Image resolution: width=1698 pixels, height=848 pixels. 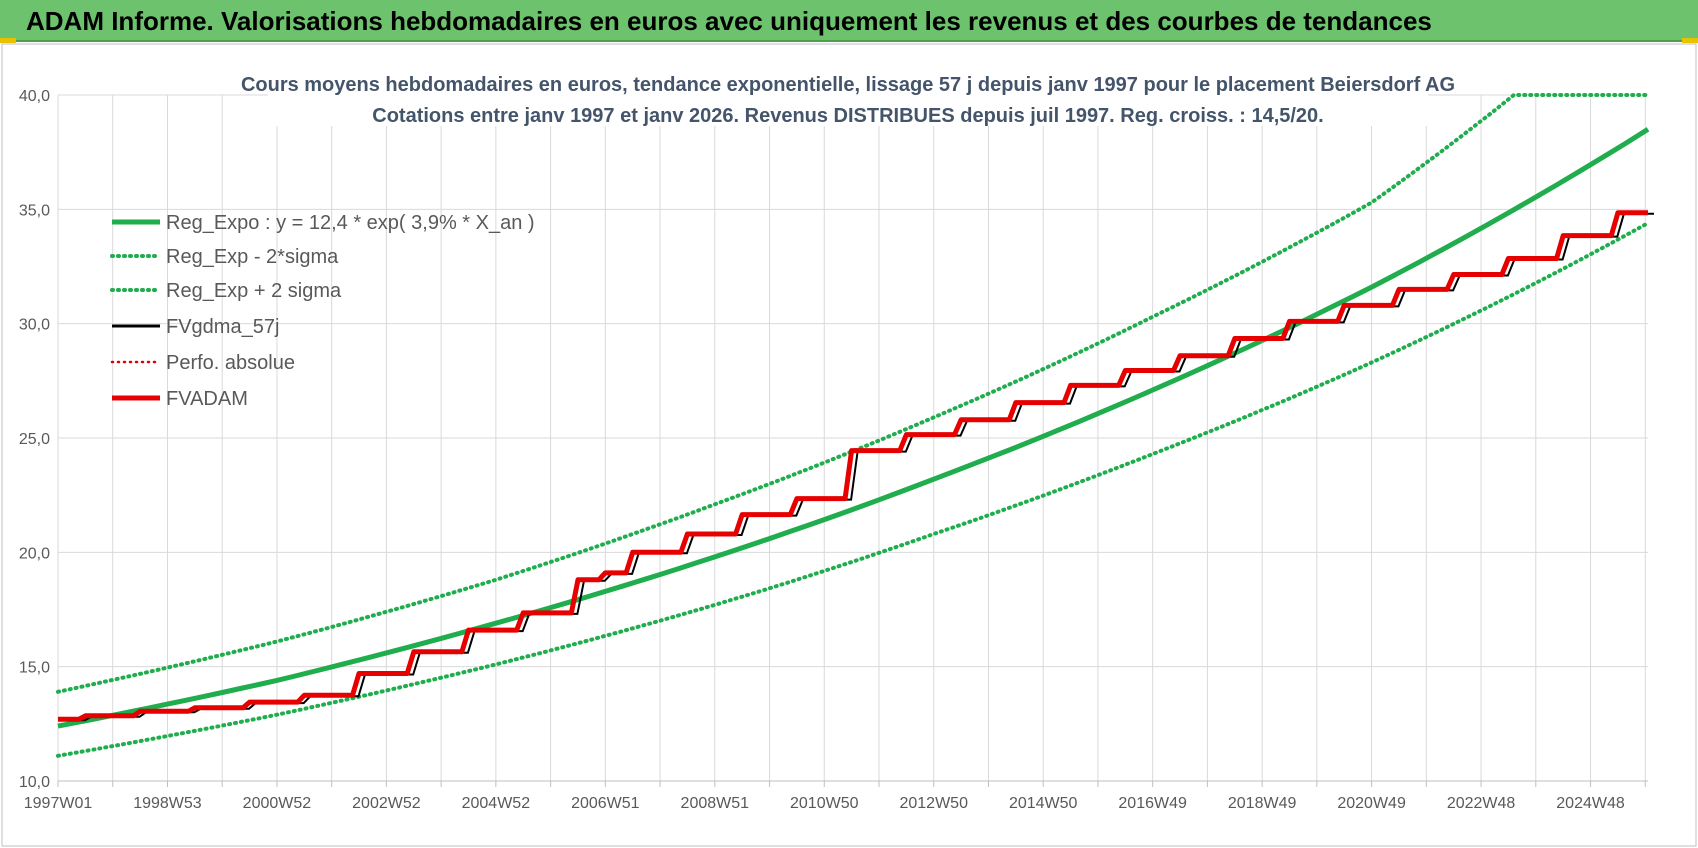 What do you see at coordinates (1371, 803) in the screenshot?
I see `x-tick-label: 2020W49` at bounding box center [1371, 803].